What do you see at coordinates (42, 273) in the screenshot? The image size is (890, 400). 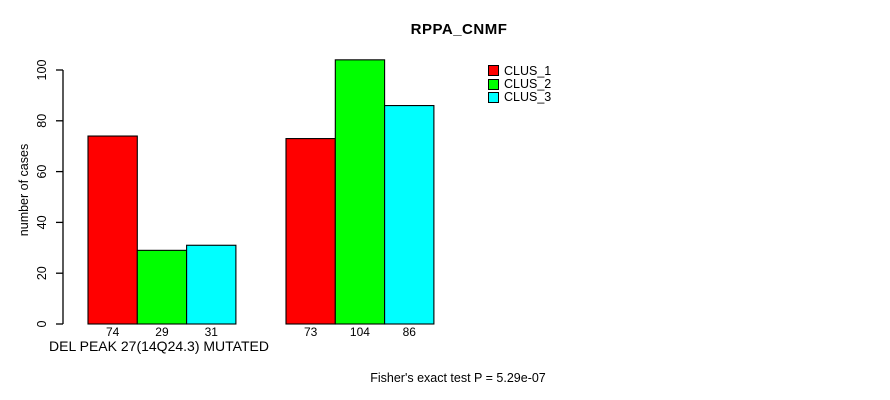 I see `y-axis-tick-label: 20` at bounding box center [42, 273].